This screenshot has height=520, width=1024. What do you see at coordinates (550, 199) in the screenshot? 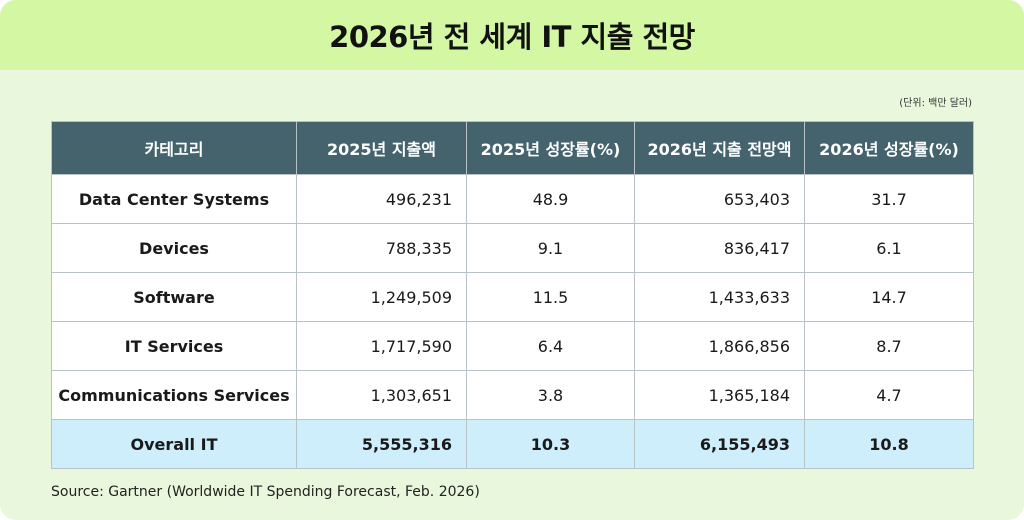
I see `growth-2025-cell: 48.9` at bounding box center [550, 199].